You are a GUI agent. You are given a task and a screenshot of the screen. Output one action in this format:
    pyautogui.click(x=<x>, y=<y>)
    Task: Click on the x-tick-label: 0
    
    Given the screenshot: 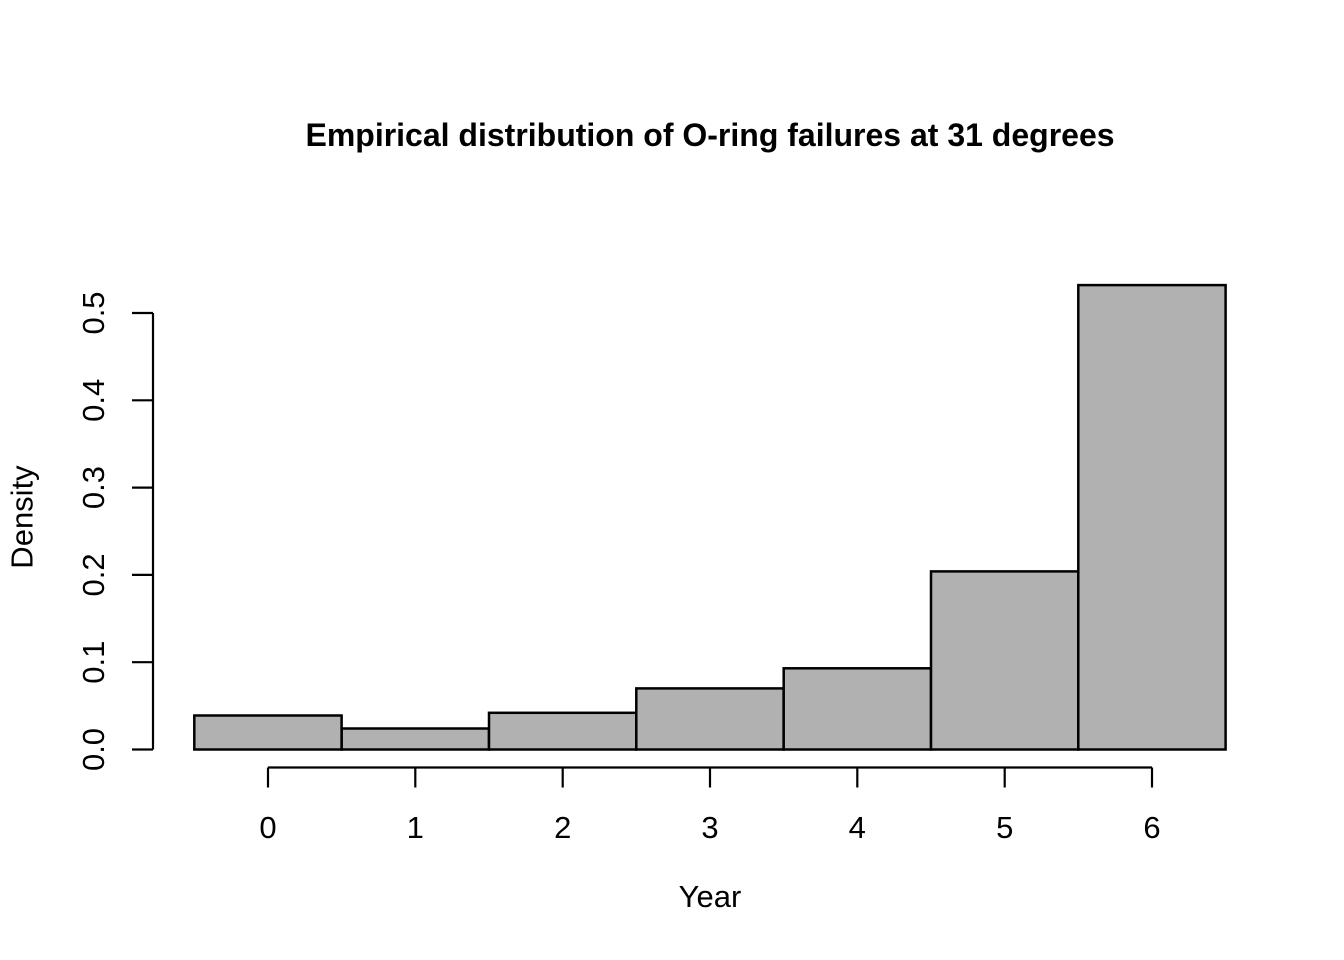 What is the action you would take?
    pyautogui.click(x=267, y=827)
    